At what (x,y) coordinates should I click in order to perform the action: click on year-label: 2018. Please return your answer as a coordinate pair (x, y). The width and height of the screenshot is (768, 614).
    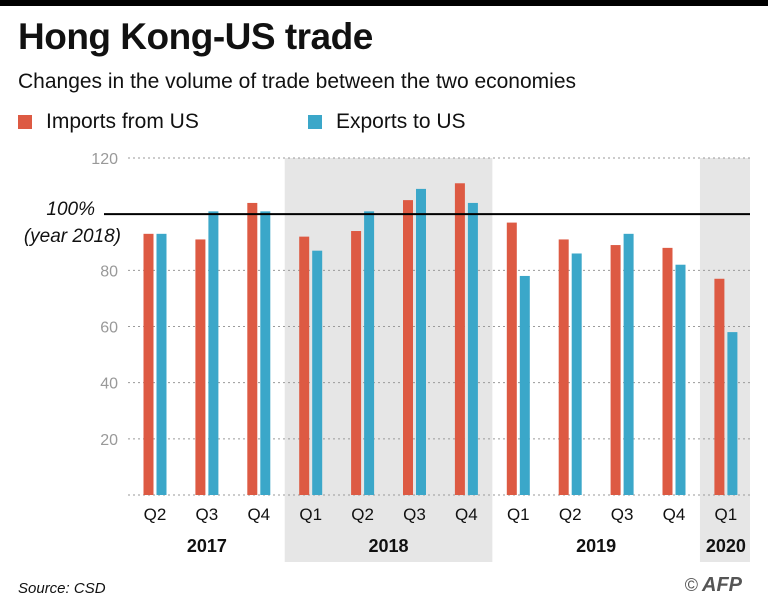
    Looking at the image, I should click on (389, 546).